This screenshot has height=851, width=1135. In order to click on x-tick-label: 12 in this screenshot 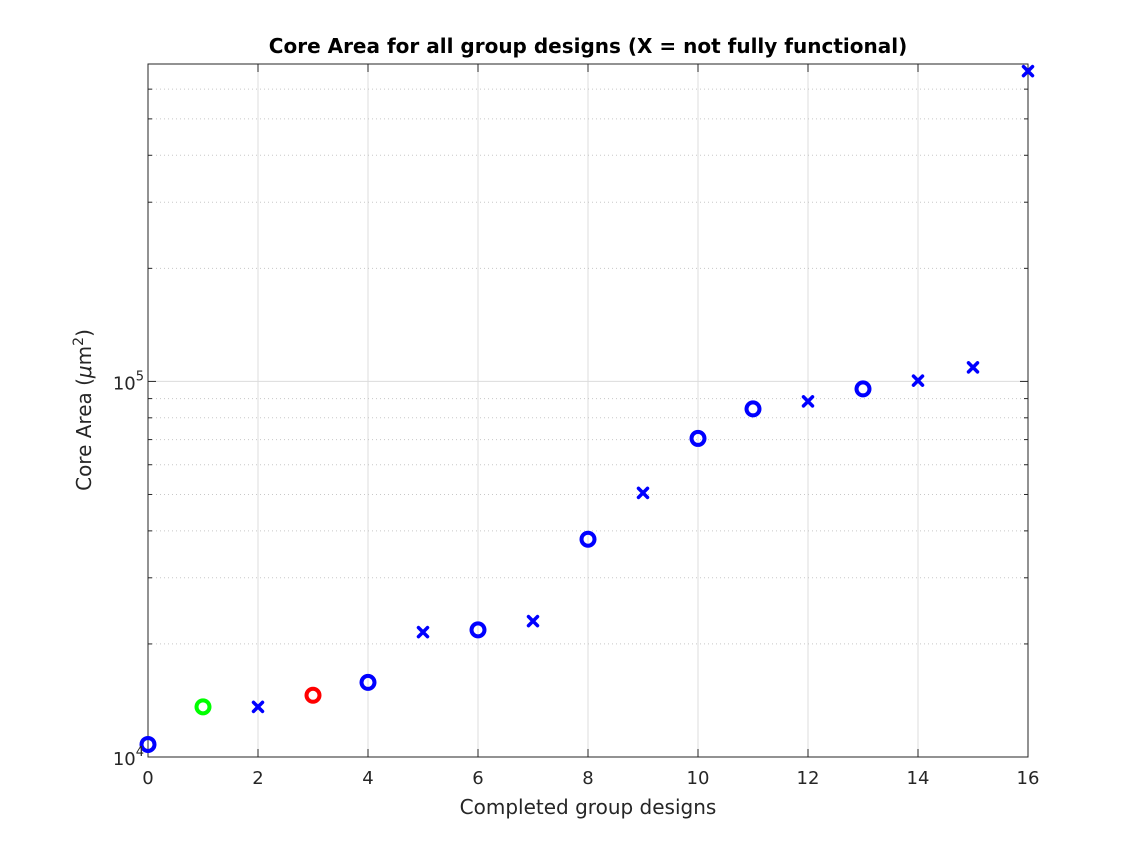, I will do `click(808, 778)`.